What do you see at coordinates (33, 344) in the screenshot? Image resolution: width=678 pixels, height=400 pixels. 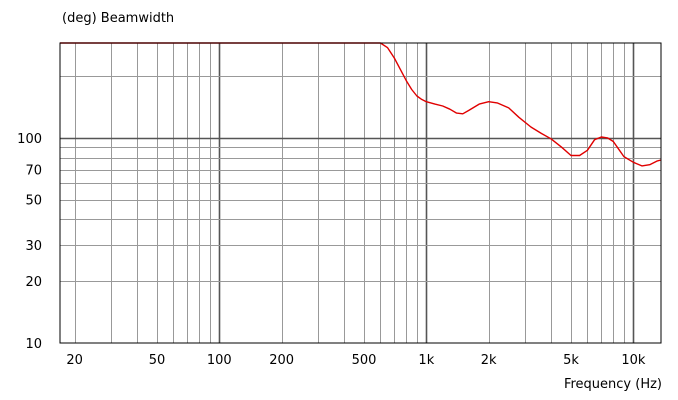 I see `y-tick-label: 10` at bounding box center [33, 344].